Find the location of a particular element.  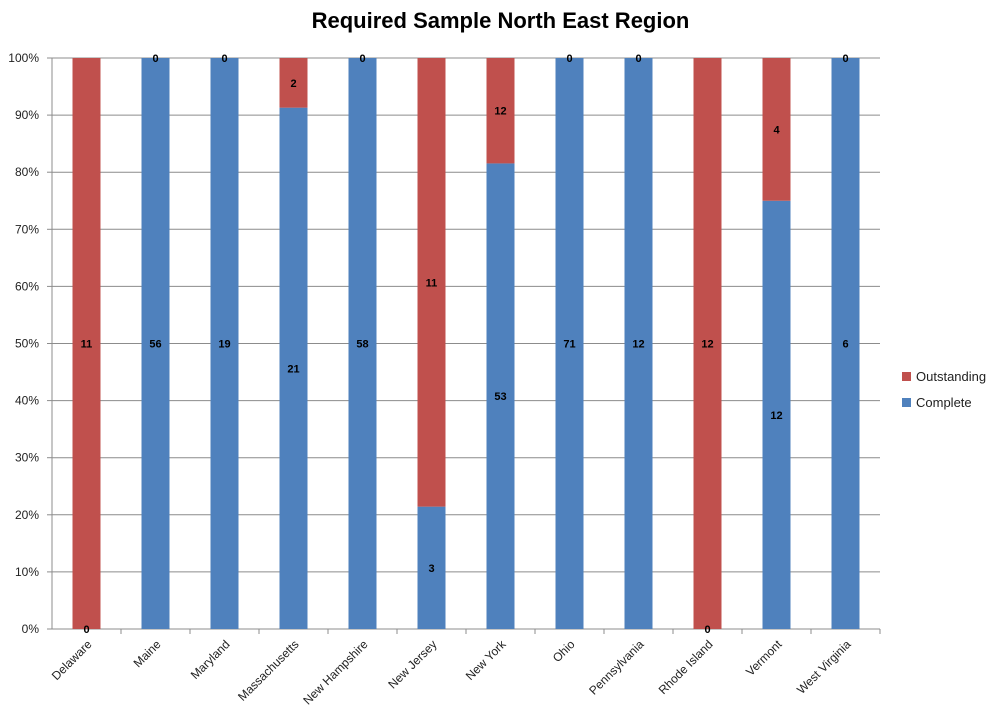

data-label-complete-new-jersey: 3 is located at coordinates (431, 569).